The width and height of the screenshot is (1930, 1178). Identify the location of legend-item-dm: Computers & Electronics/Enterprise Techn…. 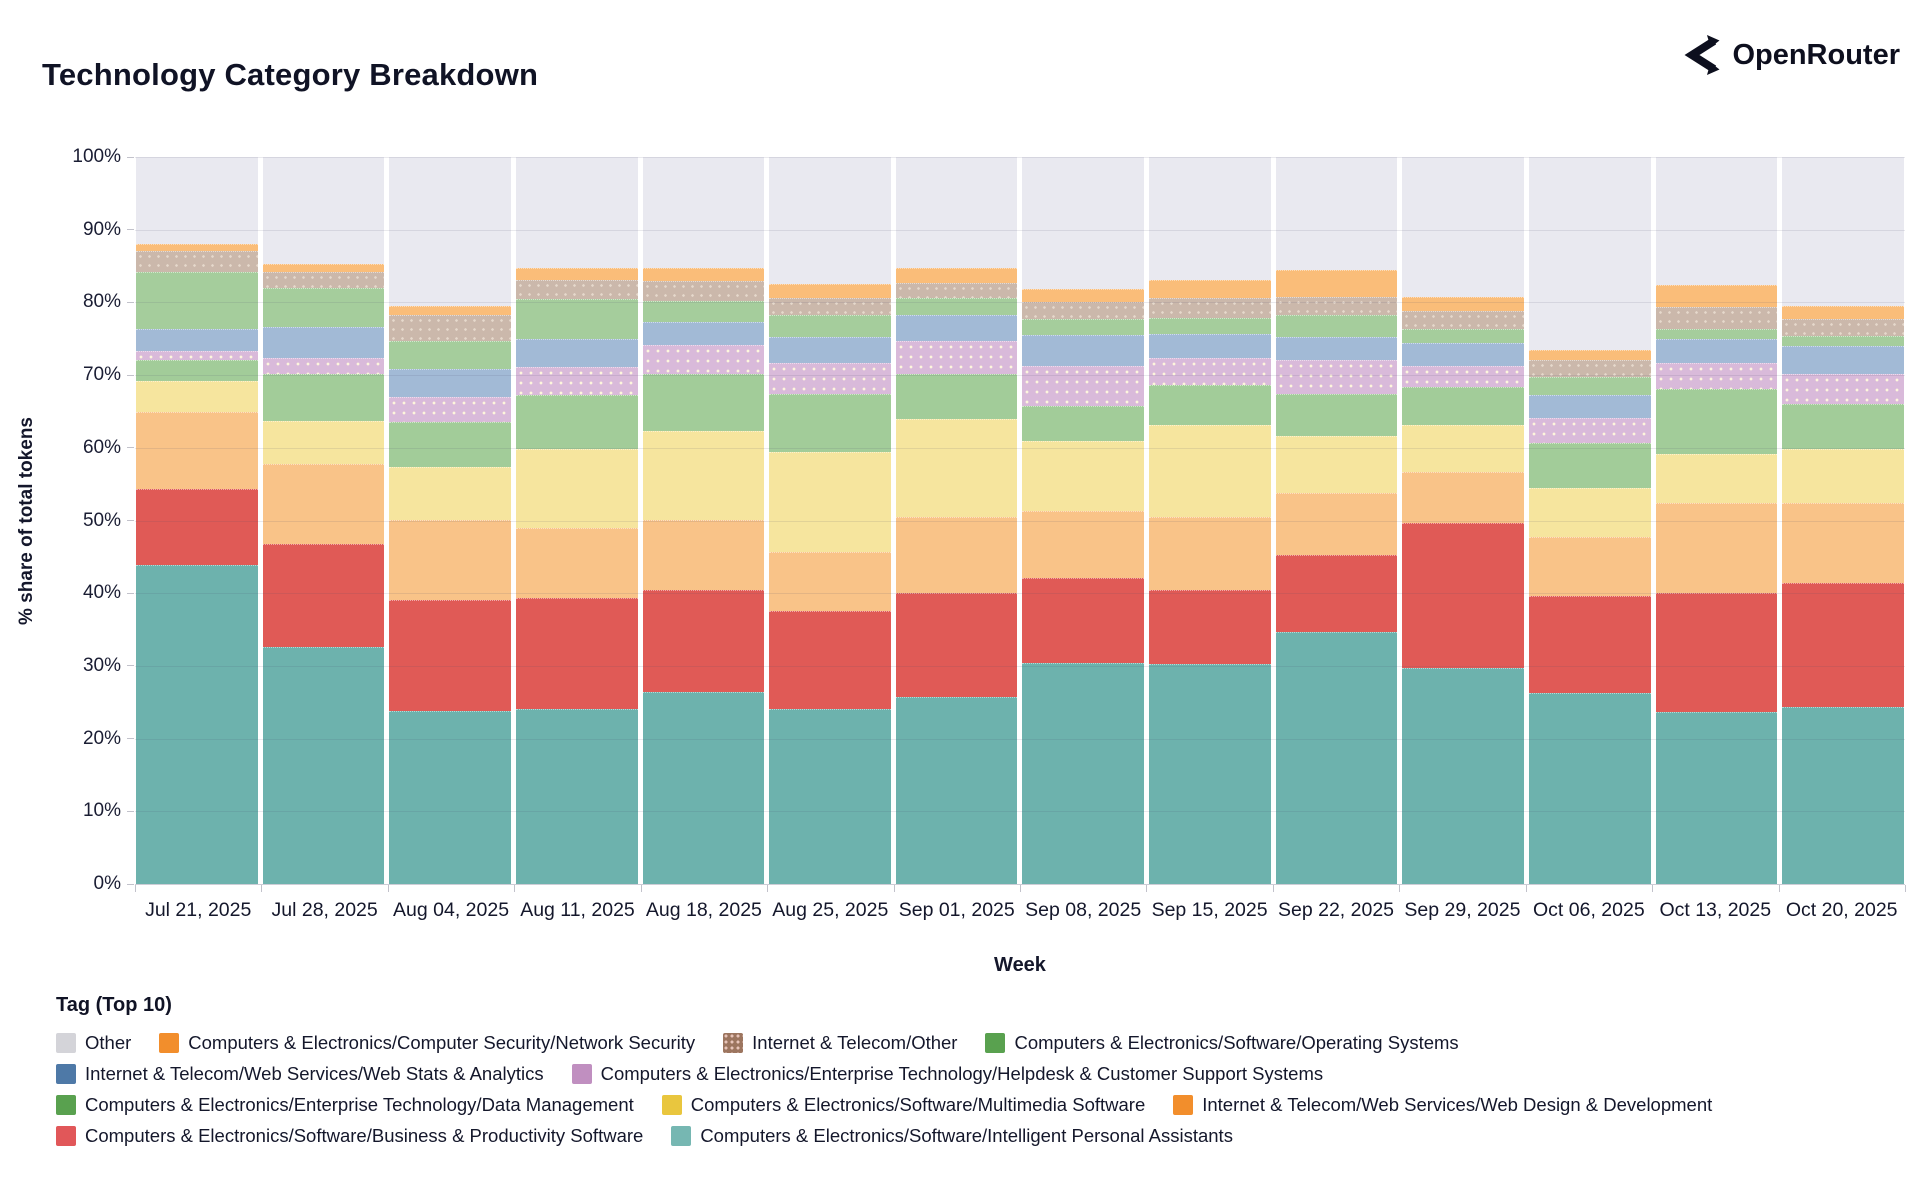
(345, 1105).